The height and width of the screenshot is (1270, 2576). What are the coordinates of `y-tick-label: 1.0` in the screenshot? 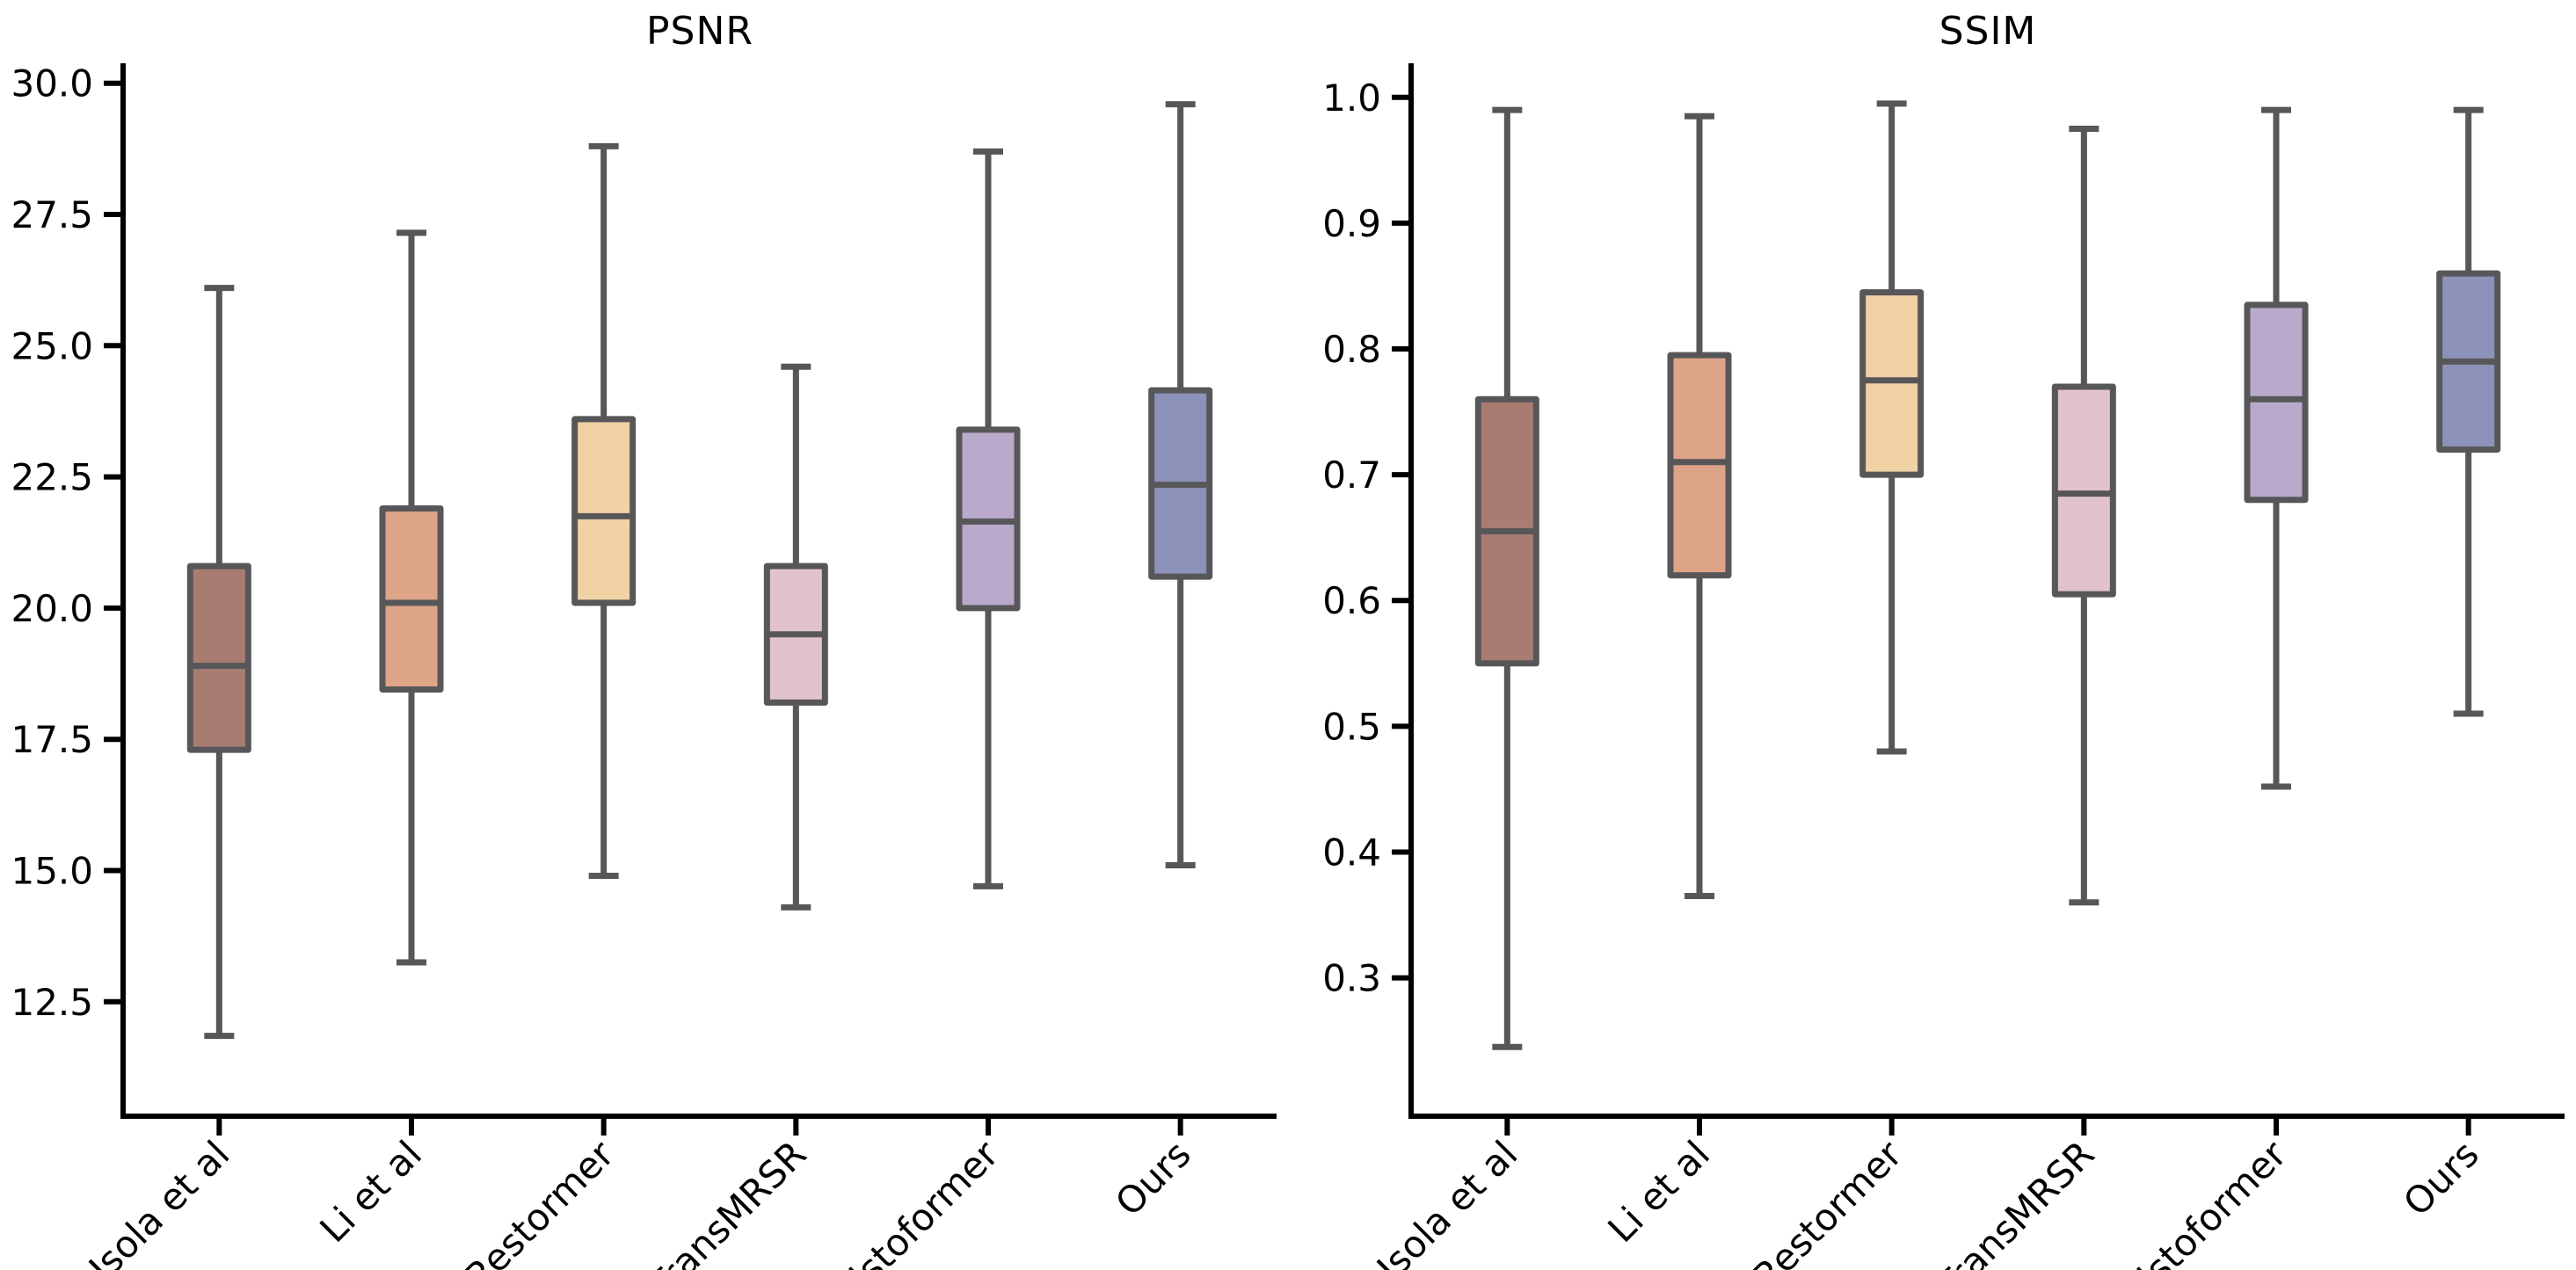 It's located at (1351, 98).